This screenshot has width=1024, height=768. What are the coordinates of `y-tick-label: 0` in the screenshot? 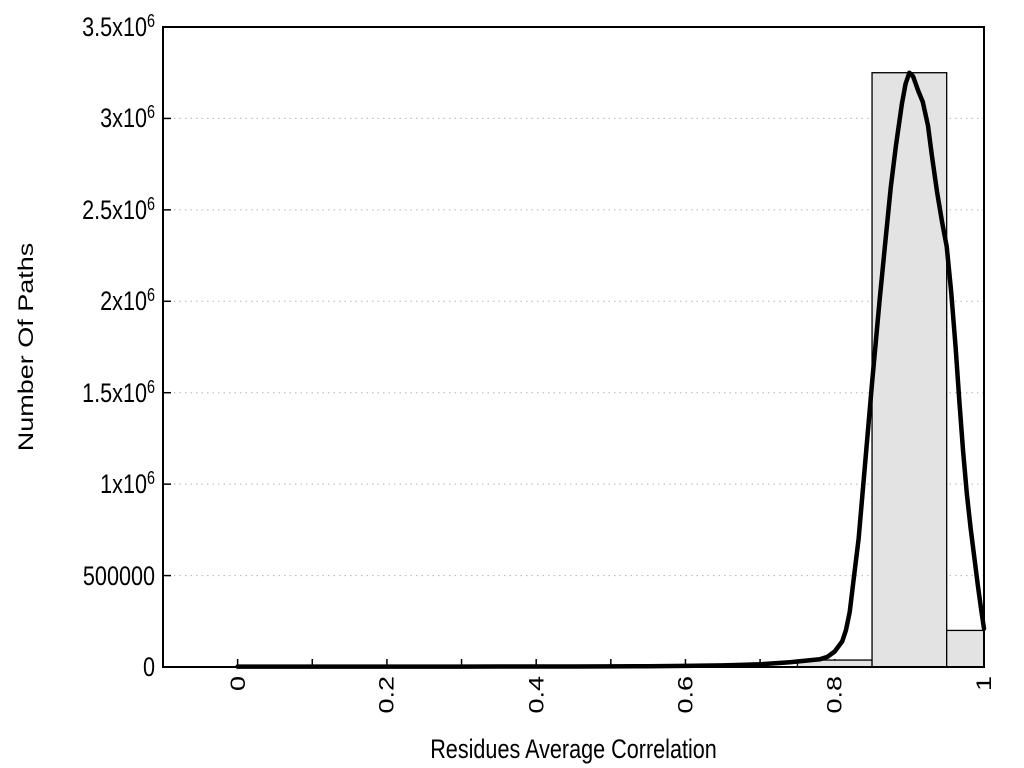 It's located at (148, 667).